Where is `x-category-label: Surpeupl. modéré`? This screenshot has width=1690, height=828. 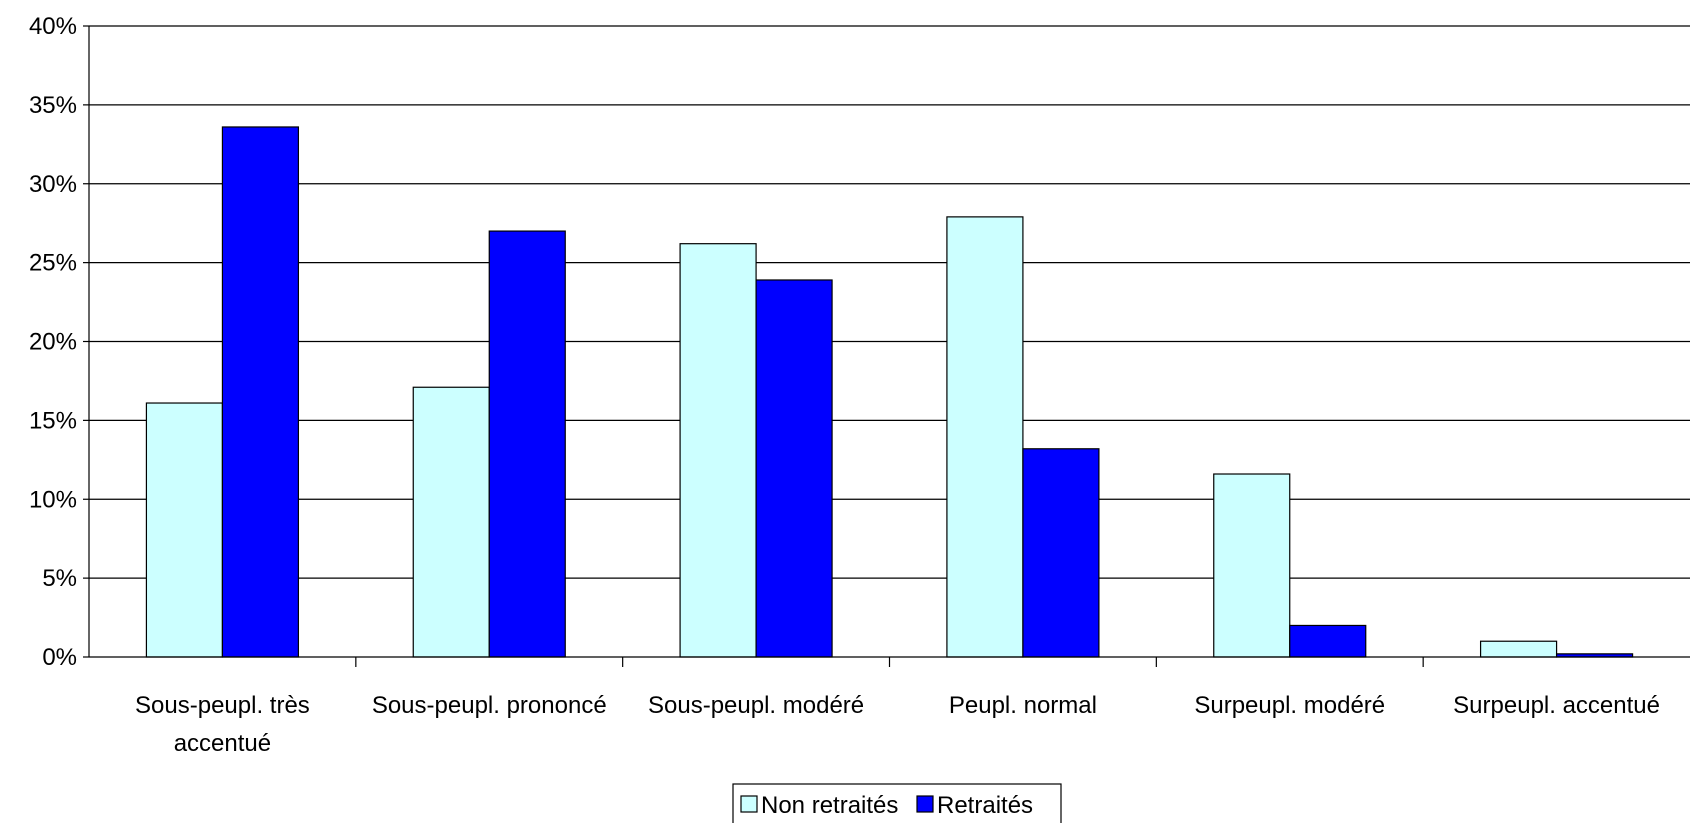
x-category-label: Surpeupl. modéré is located at coordinates (1289, 705).